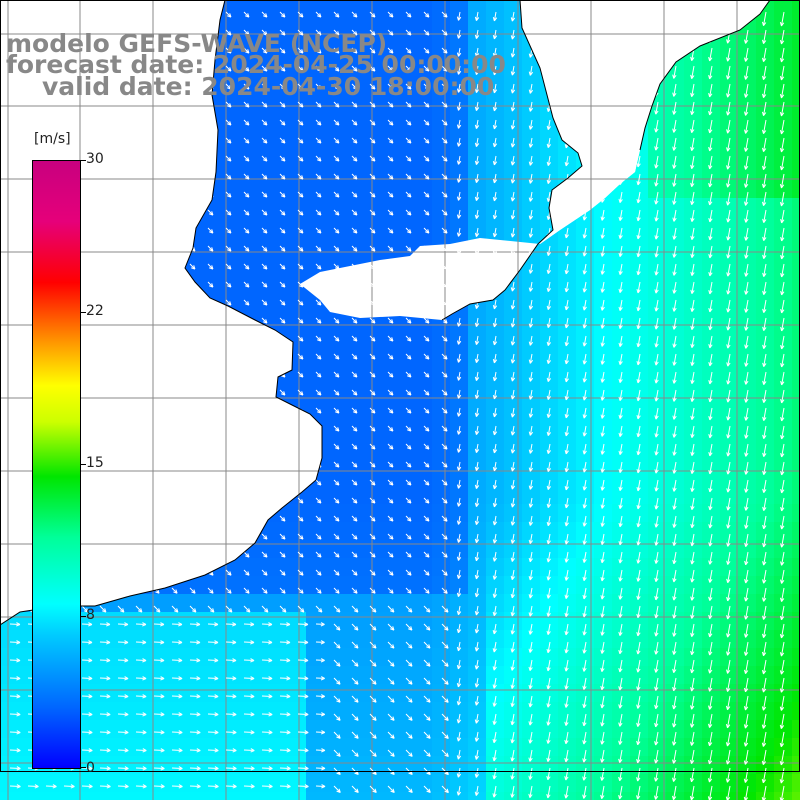  I want to click on colorbar-tick-8: 8, so click(90, 615).